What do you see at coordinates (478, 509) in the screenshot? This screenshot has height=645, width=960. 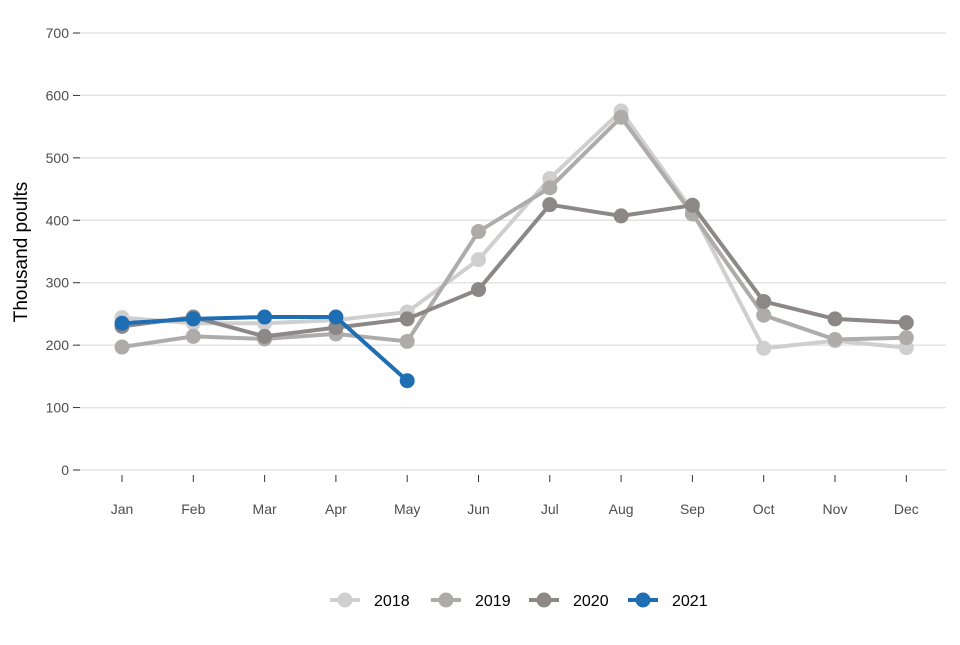 I see `x-tick-label: Jun` at bounding box center [478, 509].